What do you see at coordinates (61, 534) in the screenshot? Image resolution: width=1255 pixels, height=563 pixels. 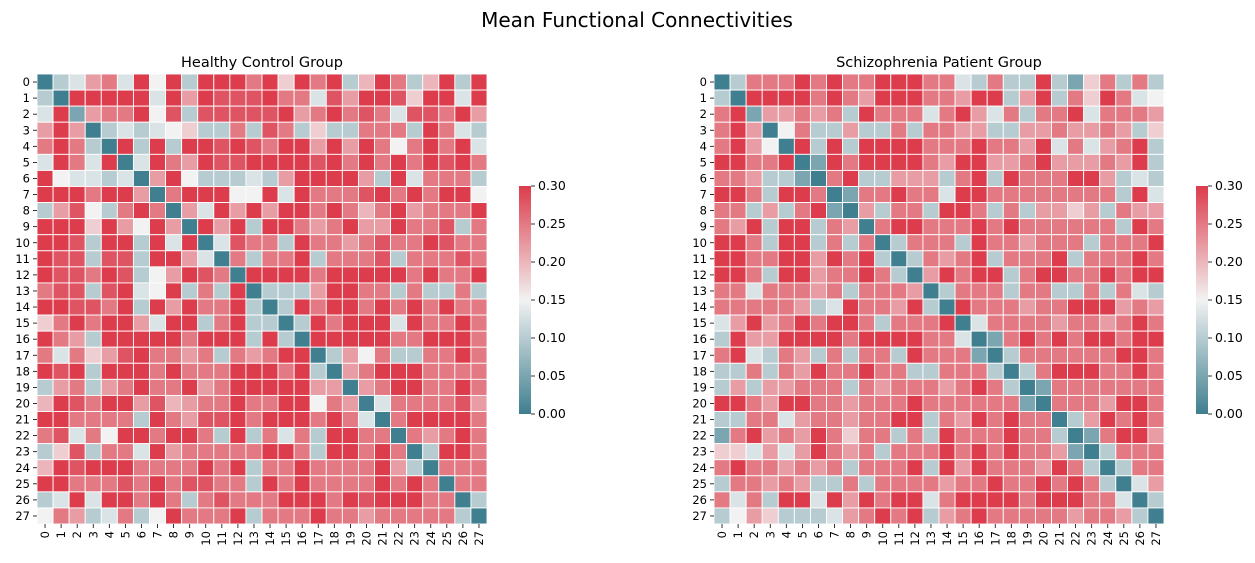 I see `x-tick-label: 1` at bounding box center [61, 534].